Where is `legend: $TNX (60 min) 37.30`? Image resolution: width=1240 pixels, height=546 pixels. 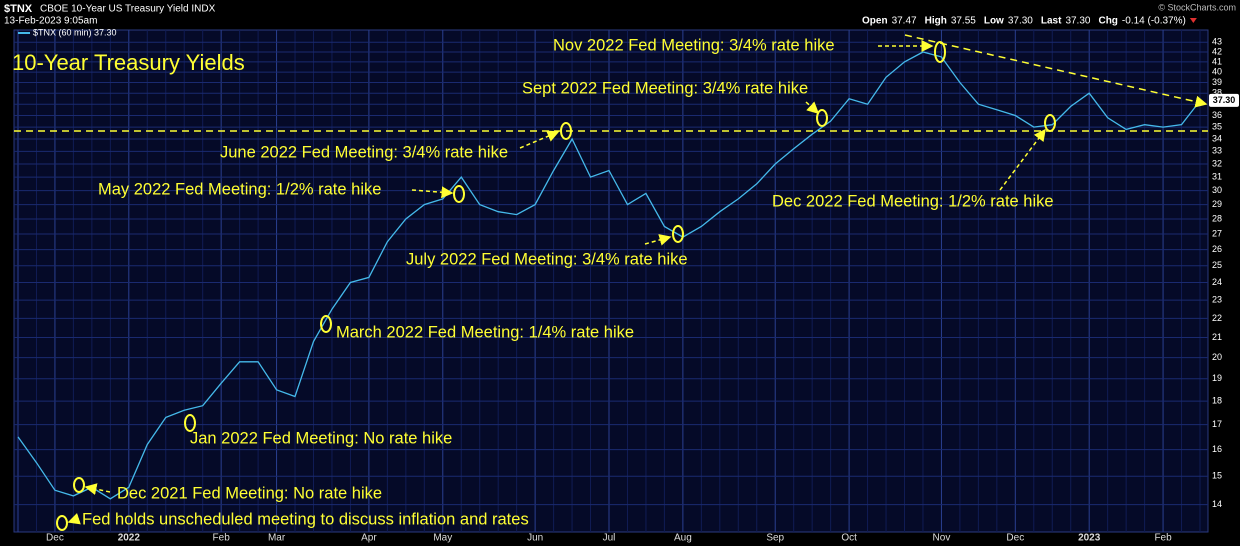
legend: $TNX (60 min) 37.30 is located at coordinates (75, 32).